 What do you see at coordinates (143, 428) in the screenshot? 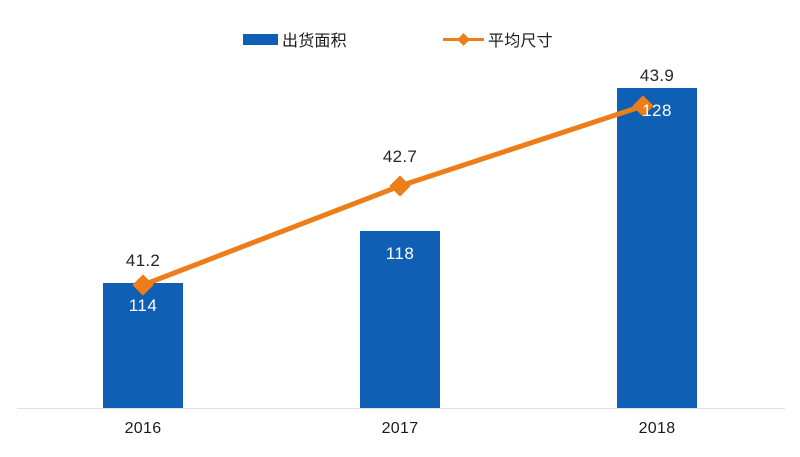
I see `x-axis-label-2016: 2016` at bounding box center [143, 428].